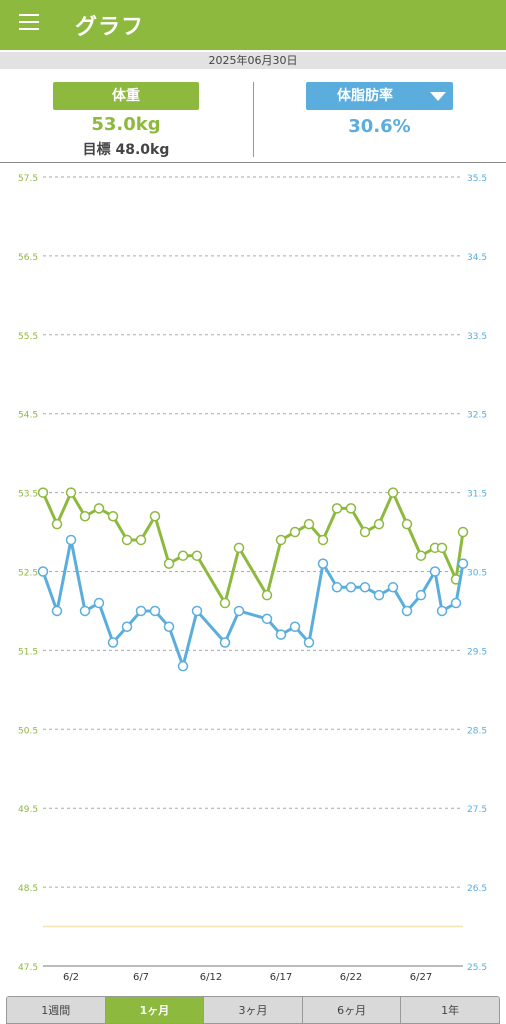  Describe the element at coordinates (28, 495) in the screenshot. I see `y-left-tick-label: 53.5` at that location.